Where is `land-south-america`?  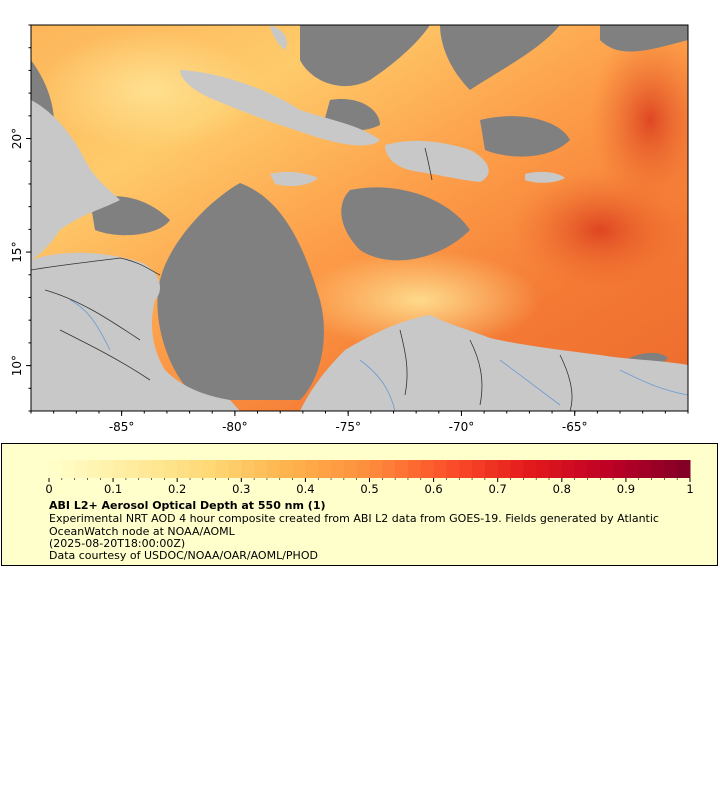 land-south-america is located at coordinates (494, 363).